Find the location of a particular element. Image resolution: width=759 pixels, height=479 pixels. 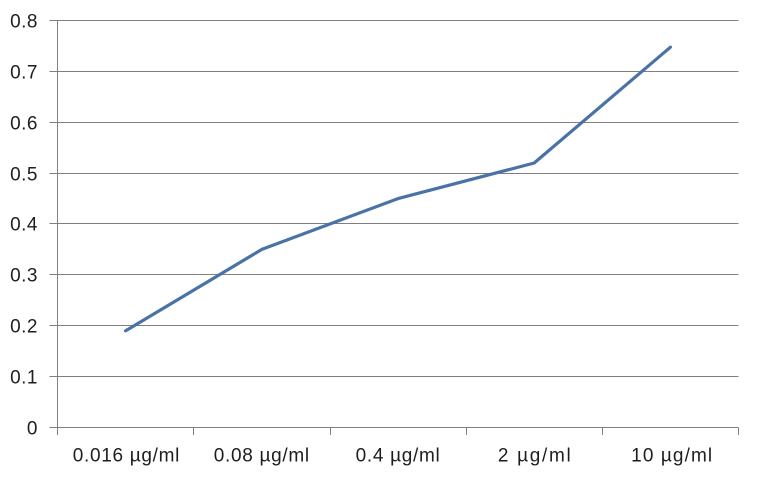

svg-text: 0.08 µg/ml is located at coordinates (262, 455).